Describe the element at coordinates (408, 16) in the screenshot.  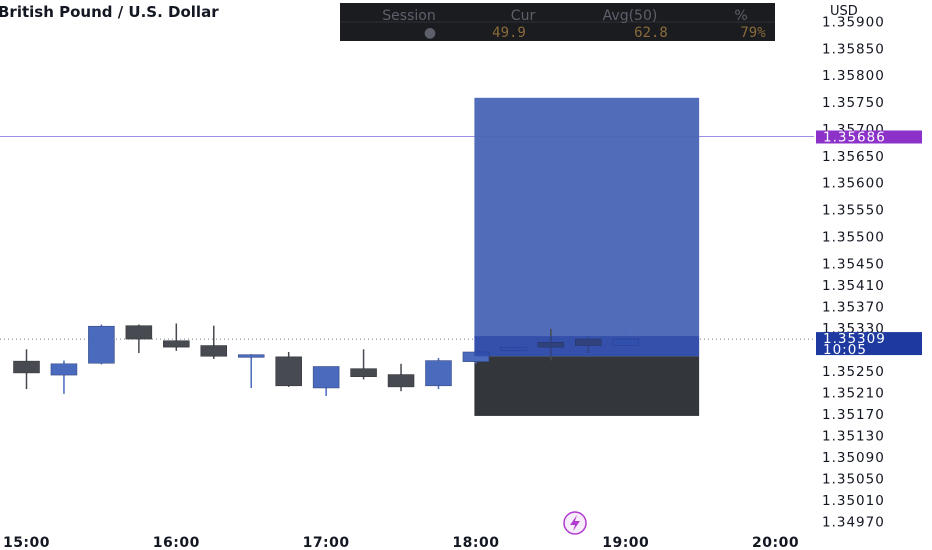
I see `table-header-session: Session` at that location.